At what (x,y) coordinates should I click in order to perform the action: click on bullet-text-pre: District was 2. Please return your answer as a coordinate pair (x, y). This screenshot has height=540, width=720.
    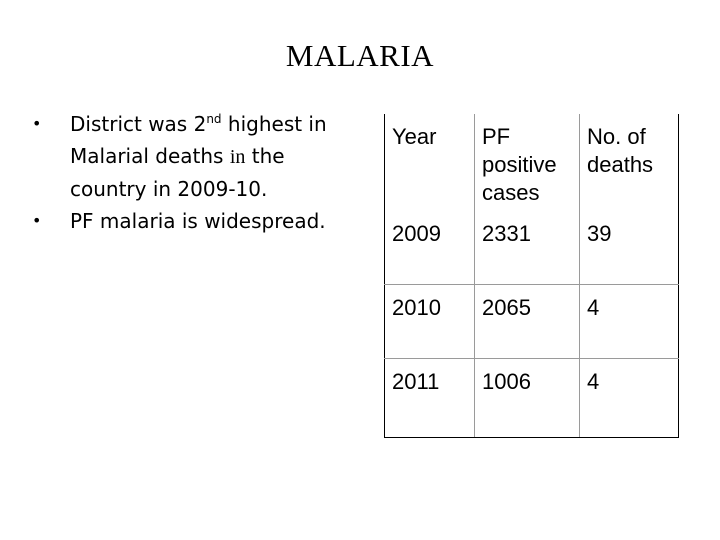
    Looking at the image, I should click on (138, 124).